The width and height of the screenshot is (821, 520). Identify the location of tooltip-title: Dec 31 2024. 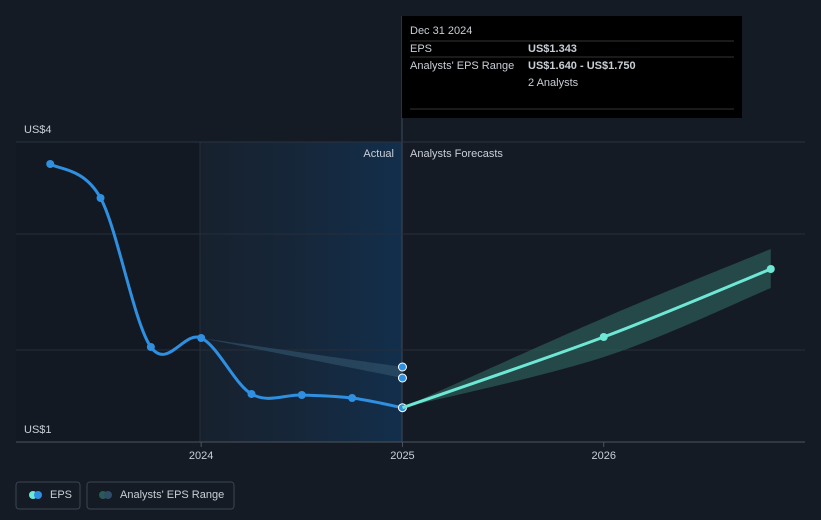
(441, 31).